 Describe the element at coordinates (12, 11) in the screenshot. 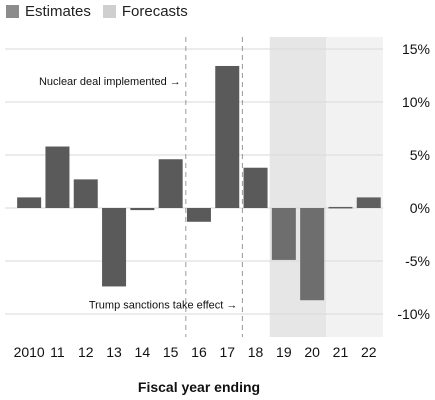

I see `legend-swatch-estimates` at that location.